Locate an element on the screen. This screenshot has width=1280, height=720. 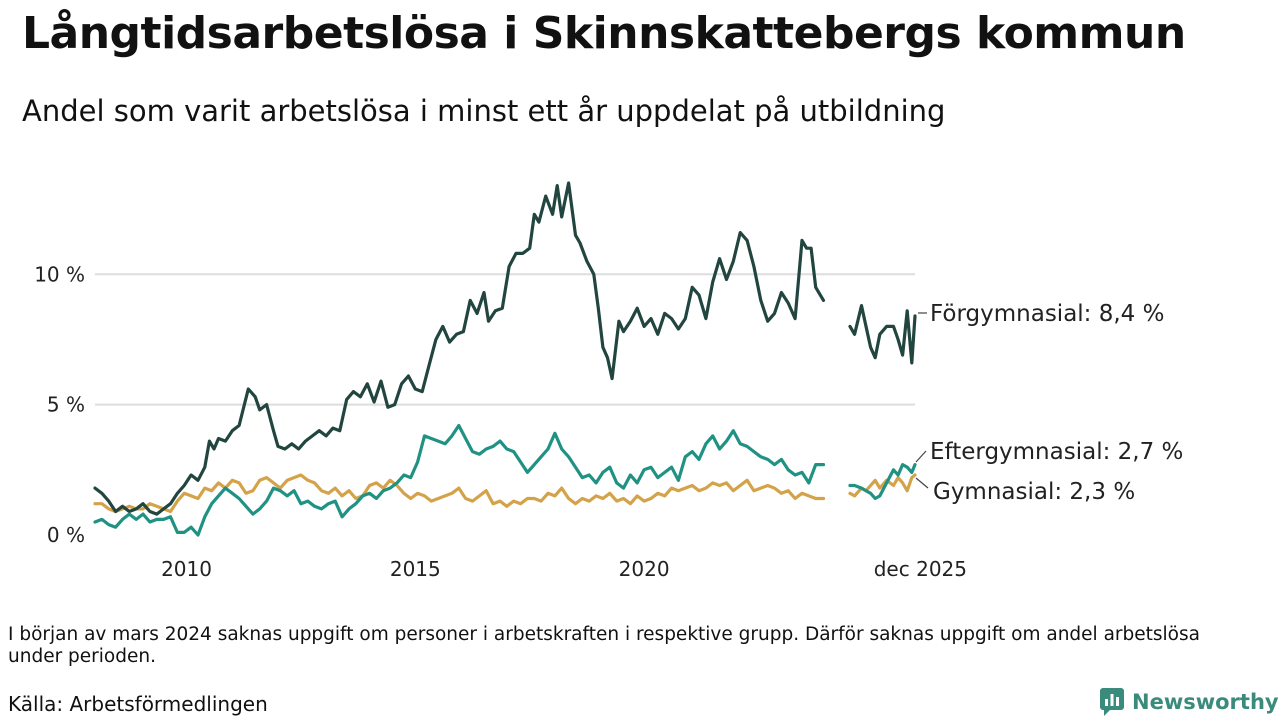
y-tick-label: 10 % is located at coordinates (59, 274).